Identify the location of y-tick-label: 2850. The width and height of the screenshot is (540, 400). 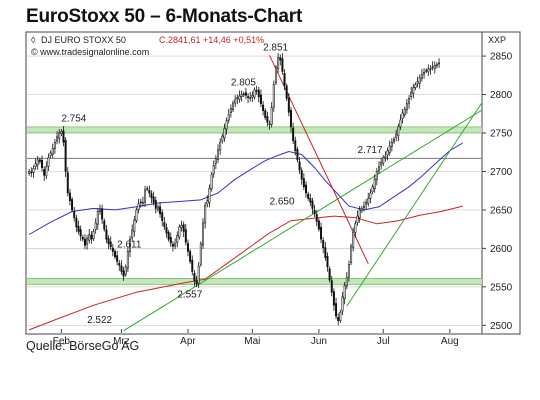
(501, 57).